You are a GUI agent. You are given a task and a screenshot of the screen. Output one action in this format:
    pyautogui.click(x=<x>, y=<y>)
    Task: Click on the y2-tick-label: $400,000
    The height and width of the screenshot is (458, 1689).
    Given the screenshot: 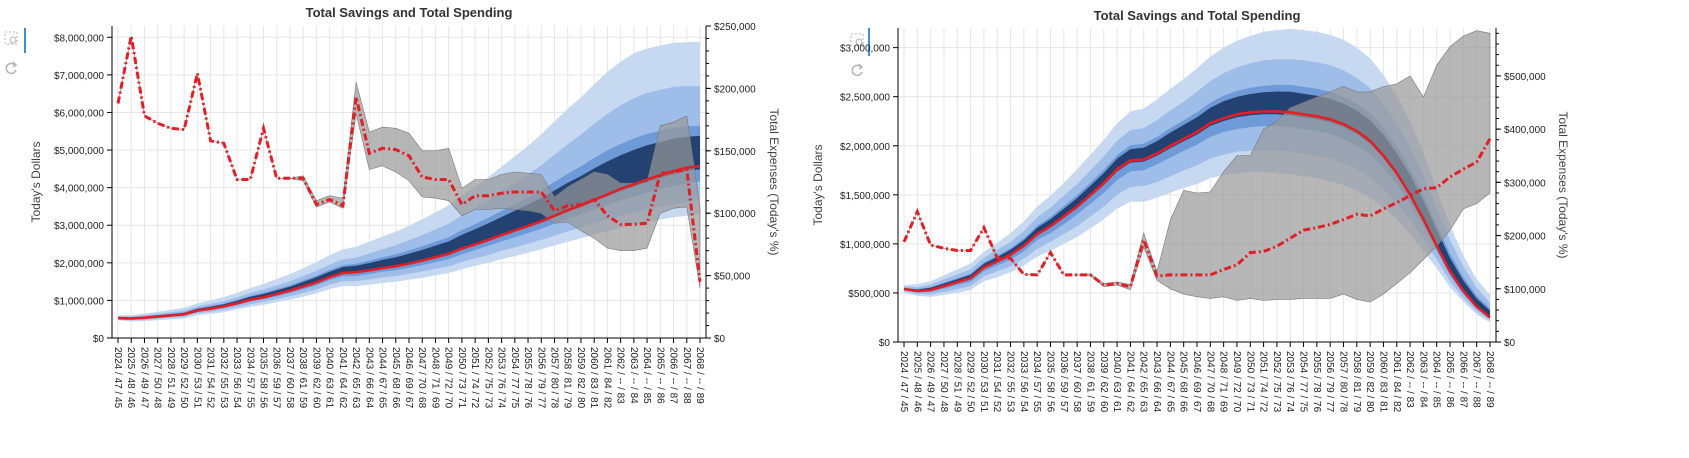 What is the action you would take?
    pyautogui.click(x=1525, y=130)
    